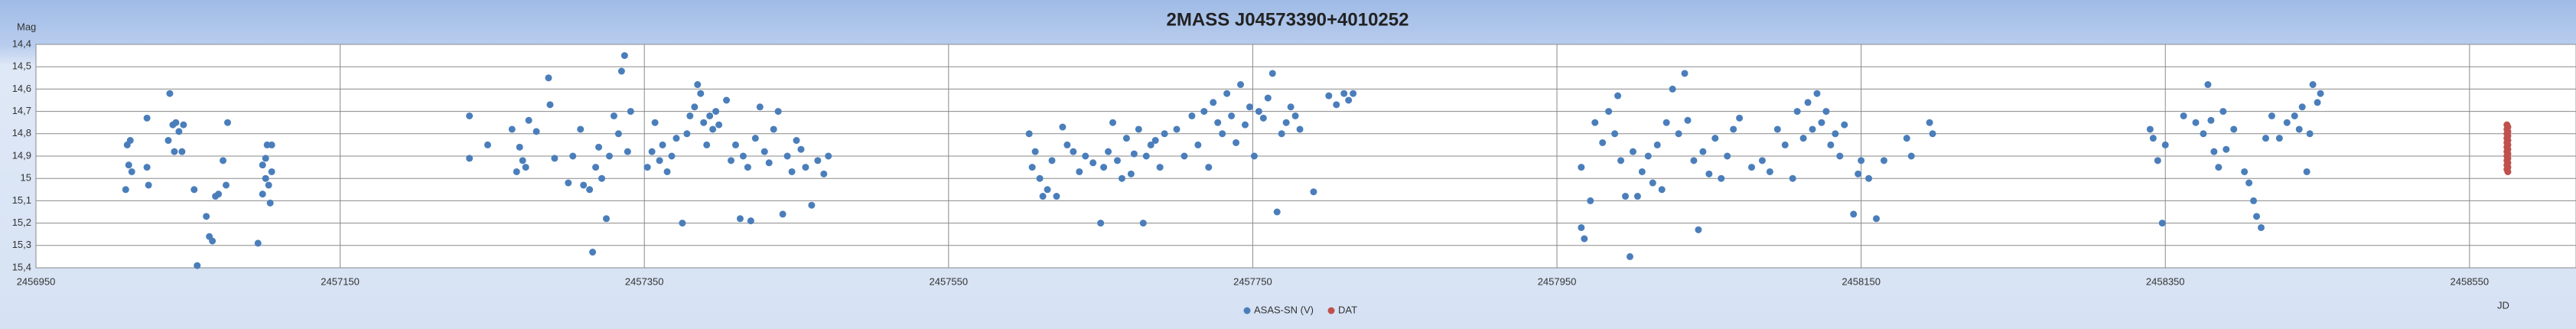 Image resolution: width=2576 pixels, height=329 pixels. What do you see at coordinates (22, 266) in the screenshot?
I see `y-tick-label: 15,4` at bounding box center [22, 266].